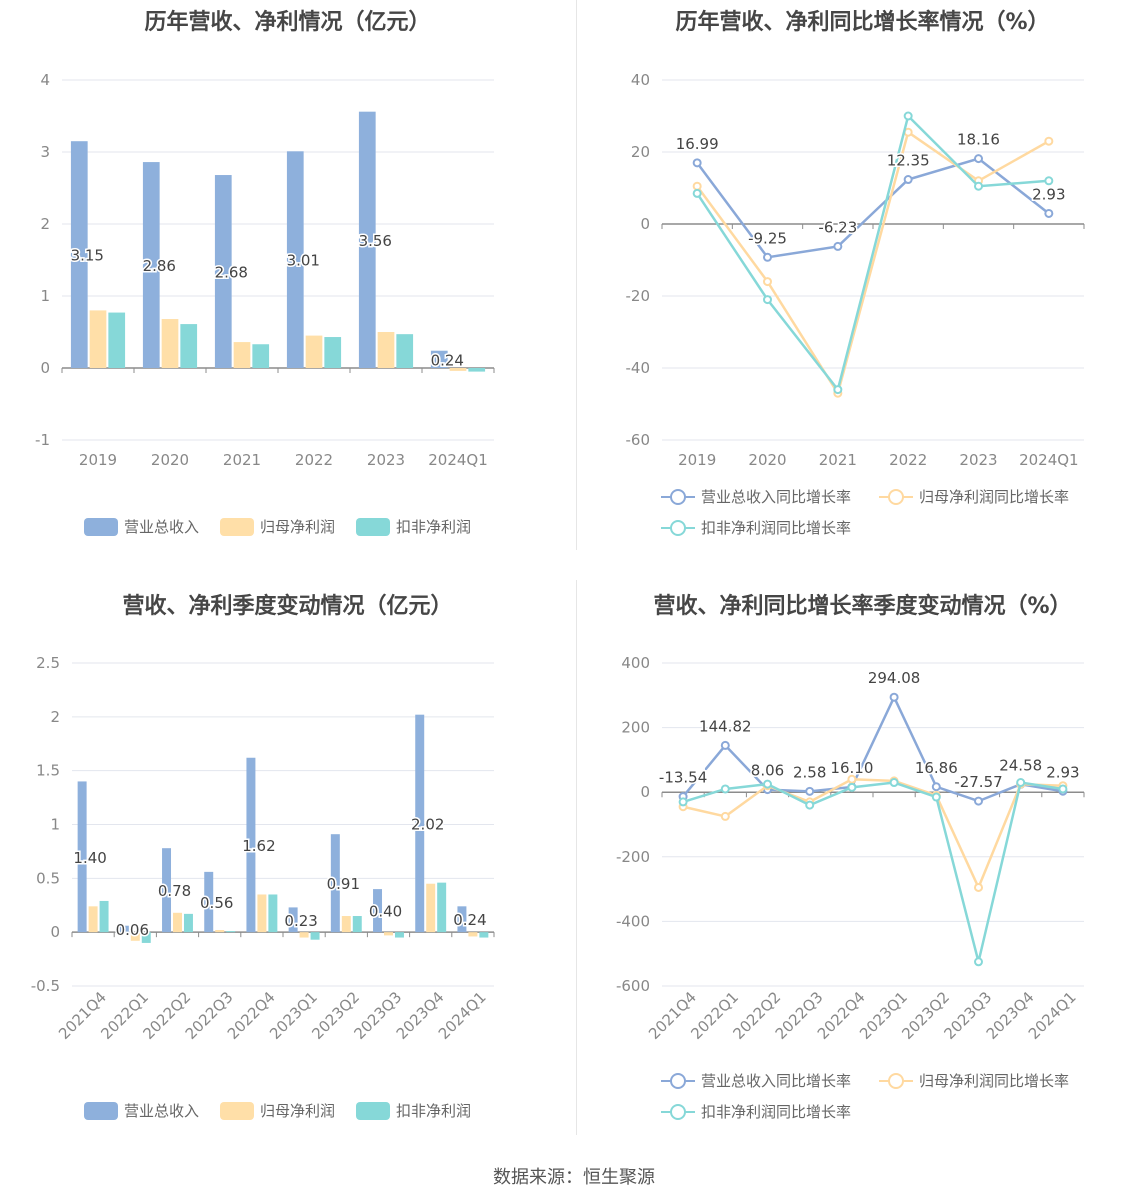  Describe the element at coordinates (978, 140) in the screenshot. I see `data-label: 18.16` at that location.